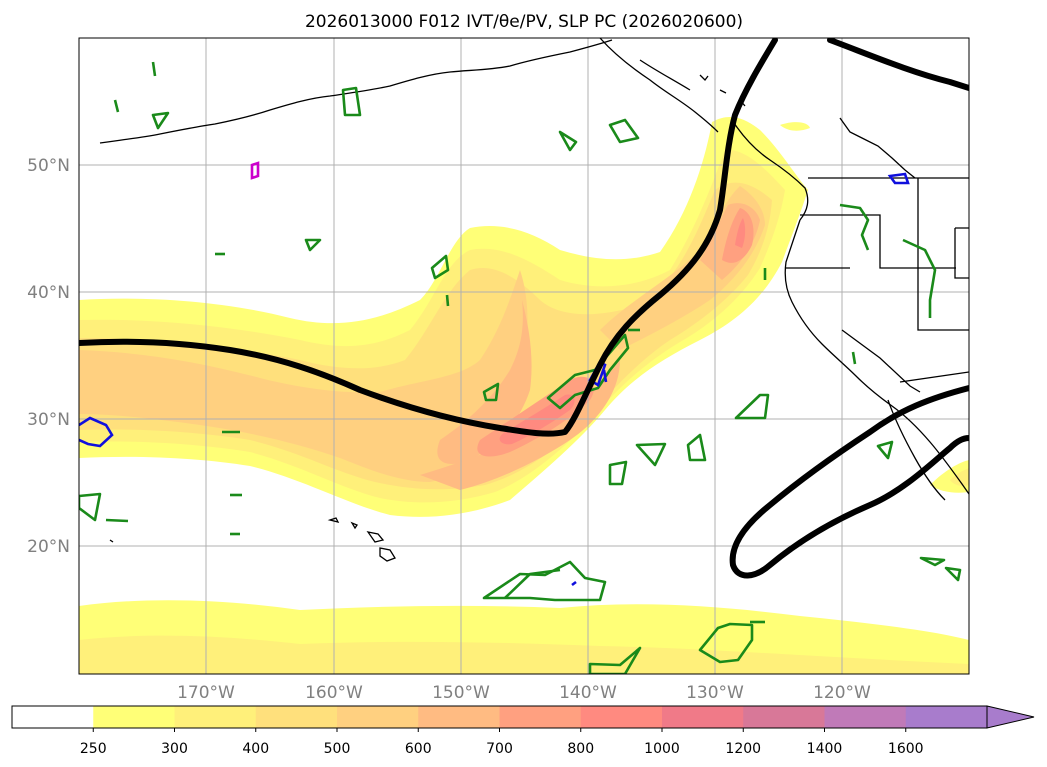 The width and height of the screenshot is (1047, 767). Describe the element at coordinates (662, 749) in the screenshot. I see `colorbar-tick-label: 1000` at that location.